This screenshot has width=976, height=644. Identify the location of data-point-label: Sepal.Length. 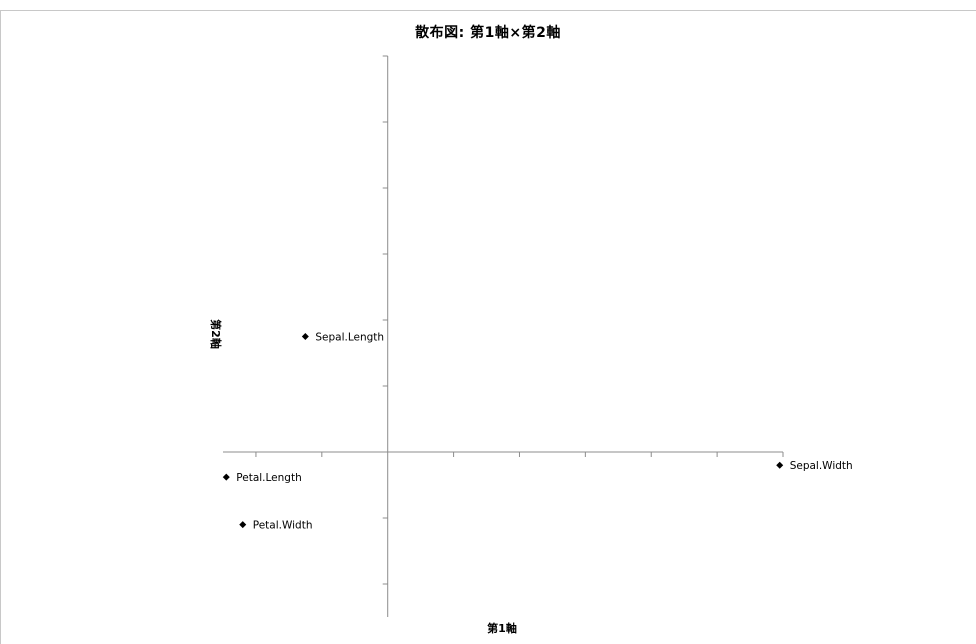
(349, 338).